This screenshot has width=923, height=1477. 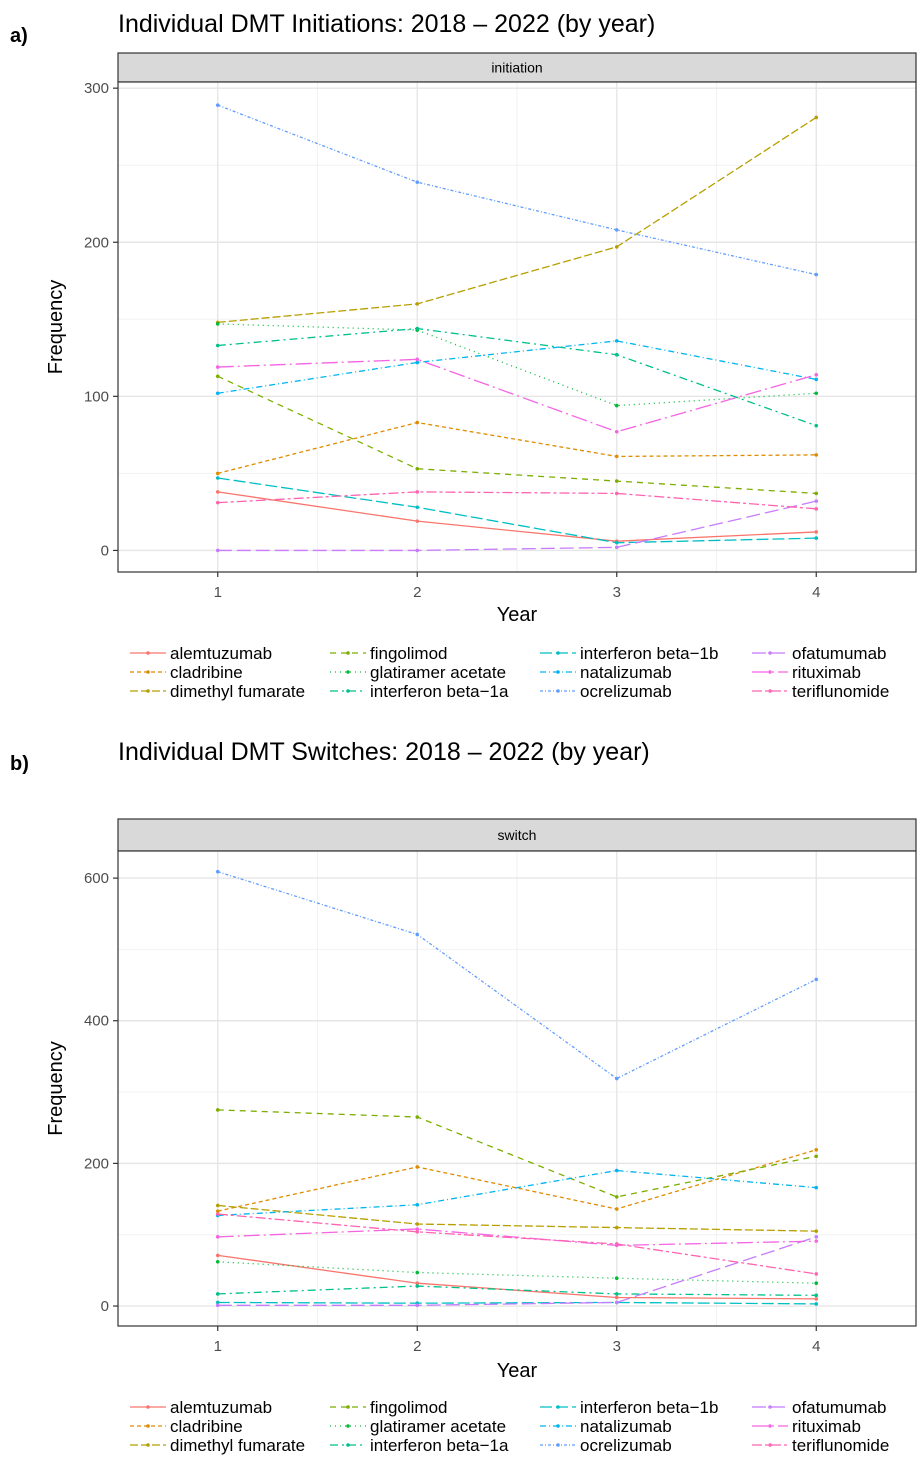 What do you see at coordinates (96, 396) in the screenshot?
I see `y-tick-label: 100` at bounding box center [96, 396].